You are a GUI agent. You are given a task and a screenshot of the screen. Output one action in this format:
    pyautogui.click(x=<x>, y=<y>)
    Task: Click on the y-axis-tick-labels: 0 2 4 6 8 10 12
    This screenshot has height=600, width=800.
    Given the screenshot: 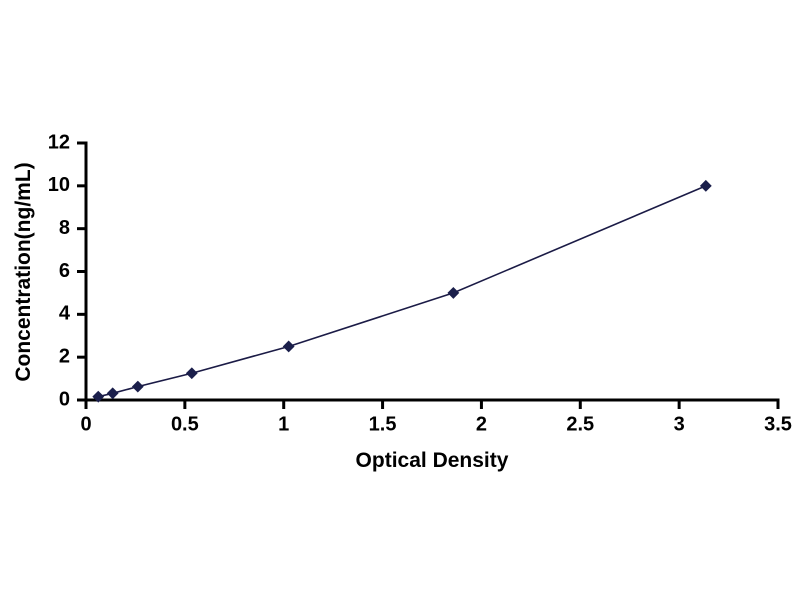 What is the action you would take?
    pyautogui.click(x=59, y=270)
    